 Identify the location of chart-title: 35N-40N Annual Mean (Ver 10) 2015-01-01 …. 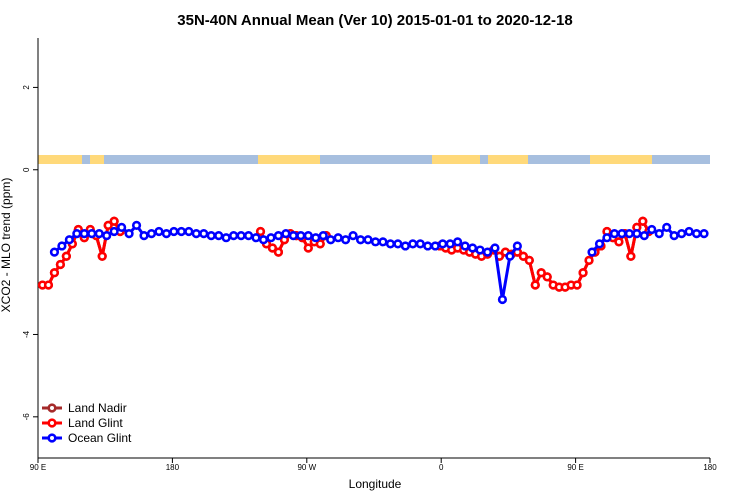
(374, 20).